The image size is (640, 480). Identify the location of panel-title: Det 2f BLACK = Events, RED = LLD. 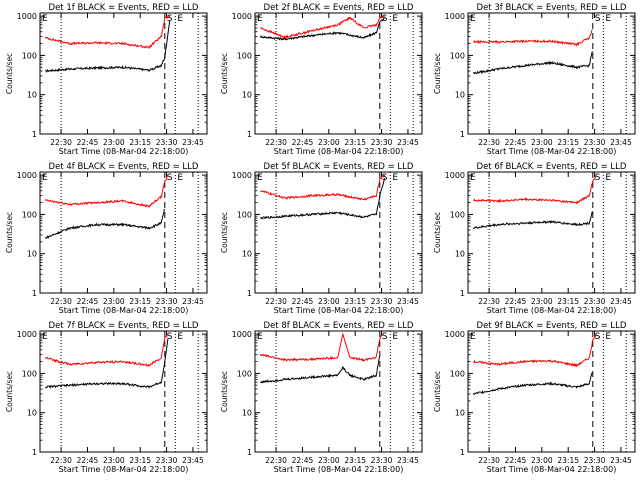
(339, 8).